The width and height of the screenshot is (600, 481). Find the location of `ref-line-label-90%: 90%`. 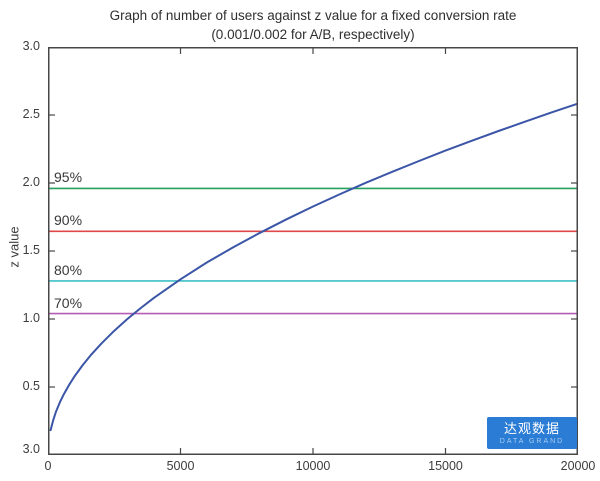

ref-line-label-90%: 90% is located at coordinates (68, 220).